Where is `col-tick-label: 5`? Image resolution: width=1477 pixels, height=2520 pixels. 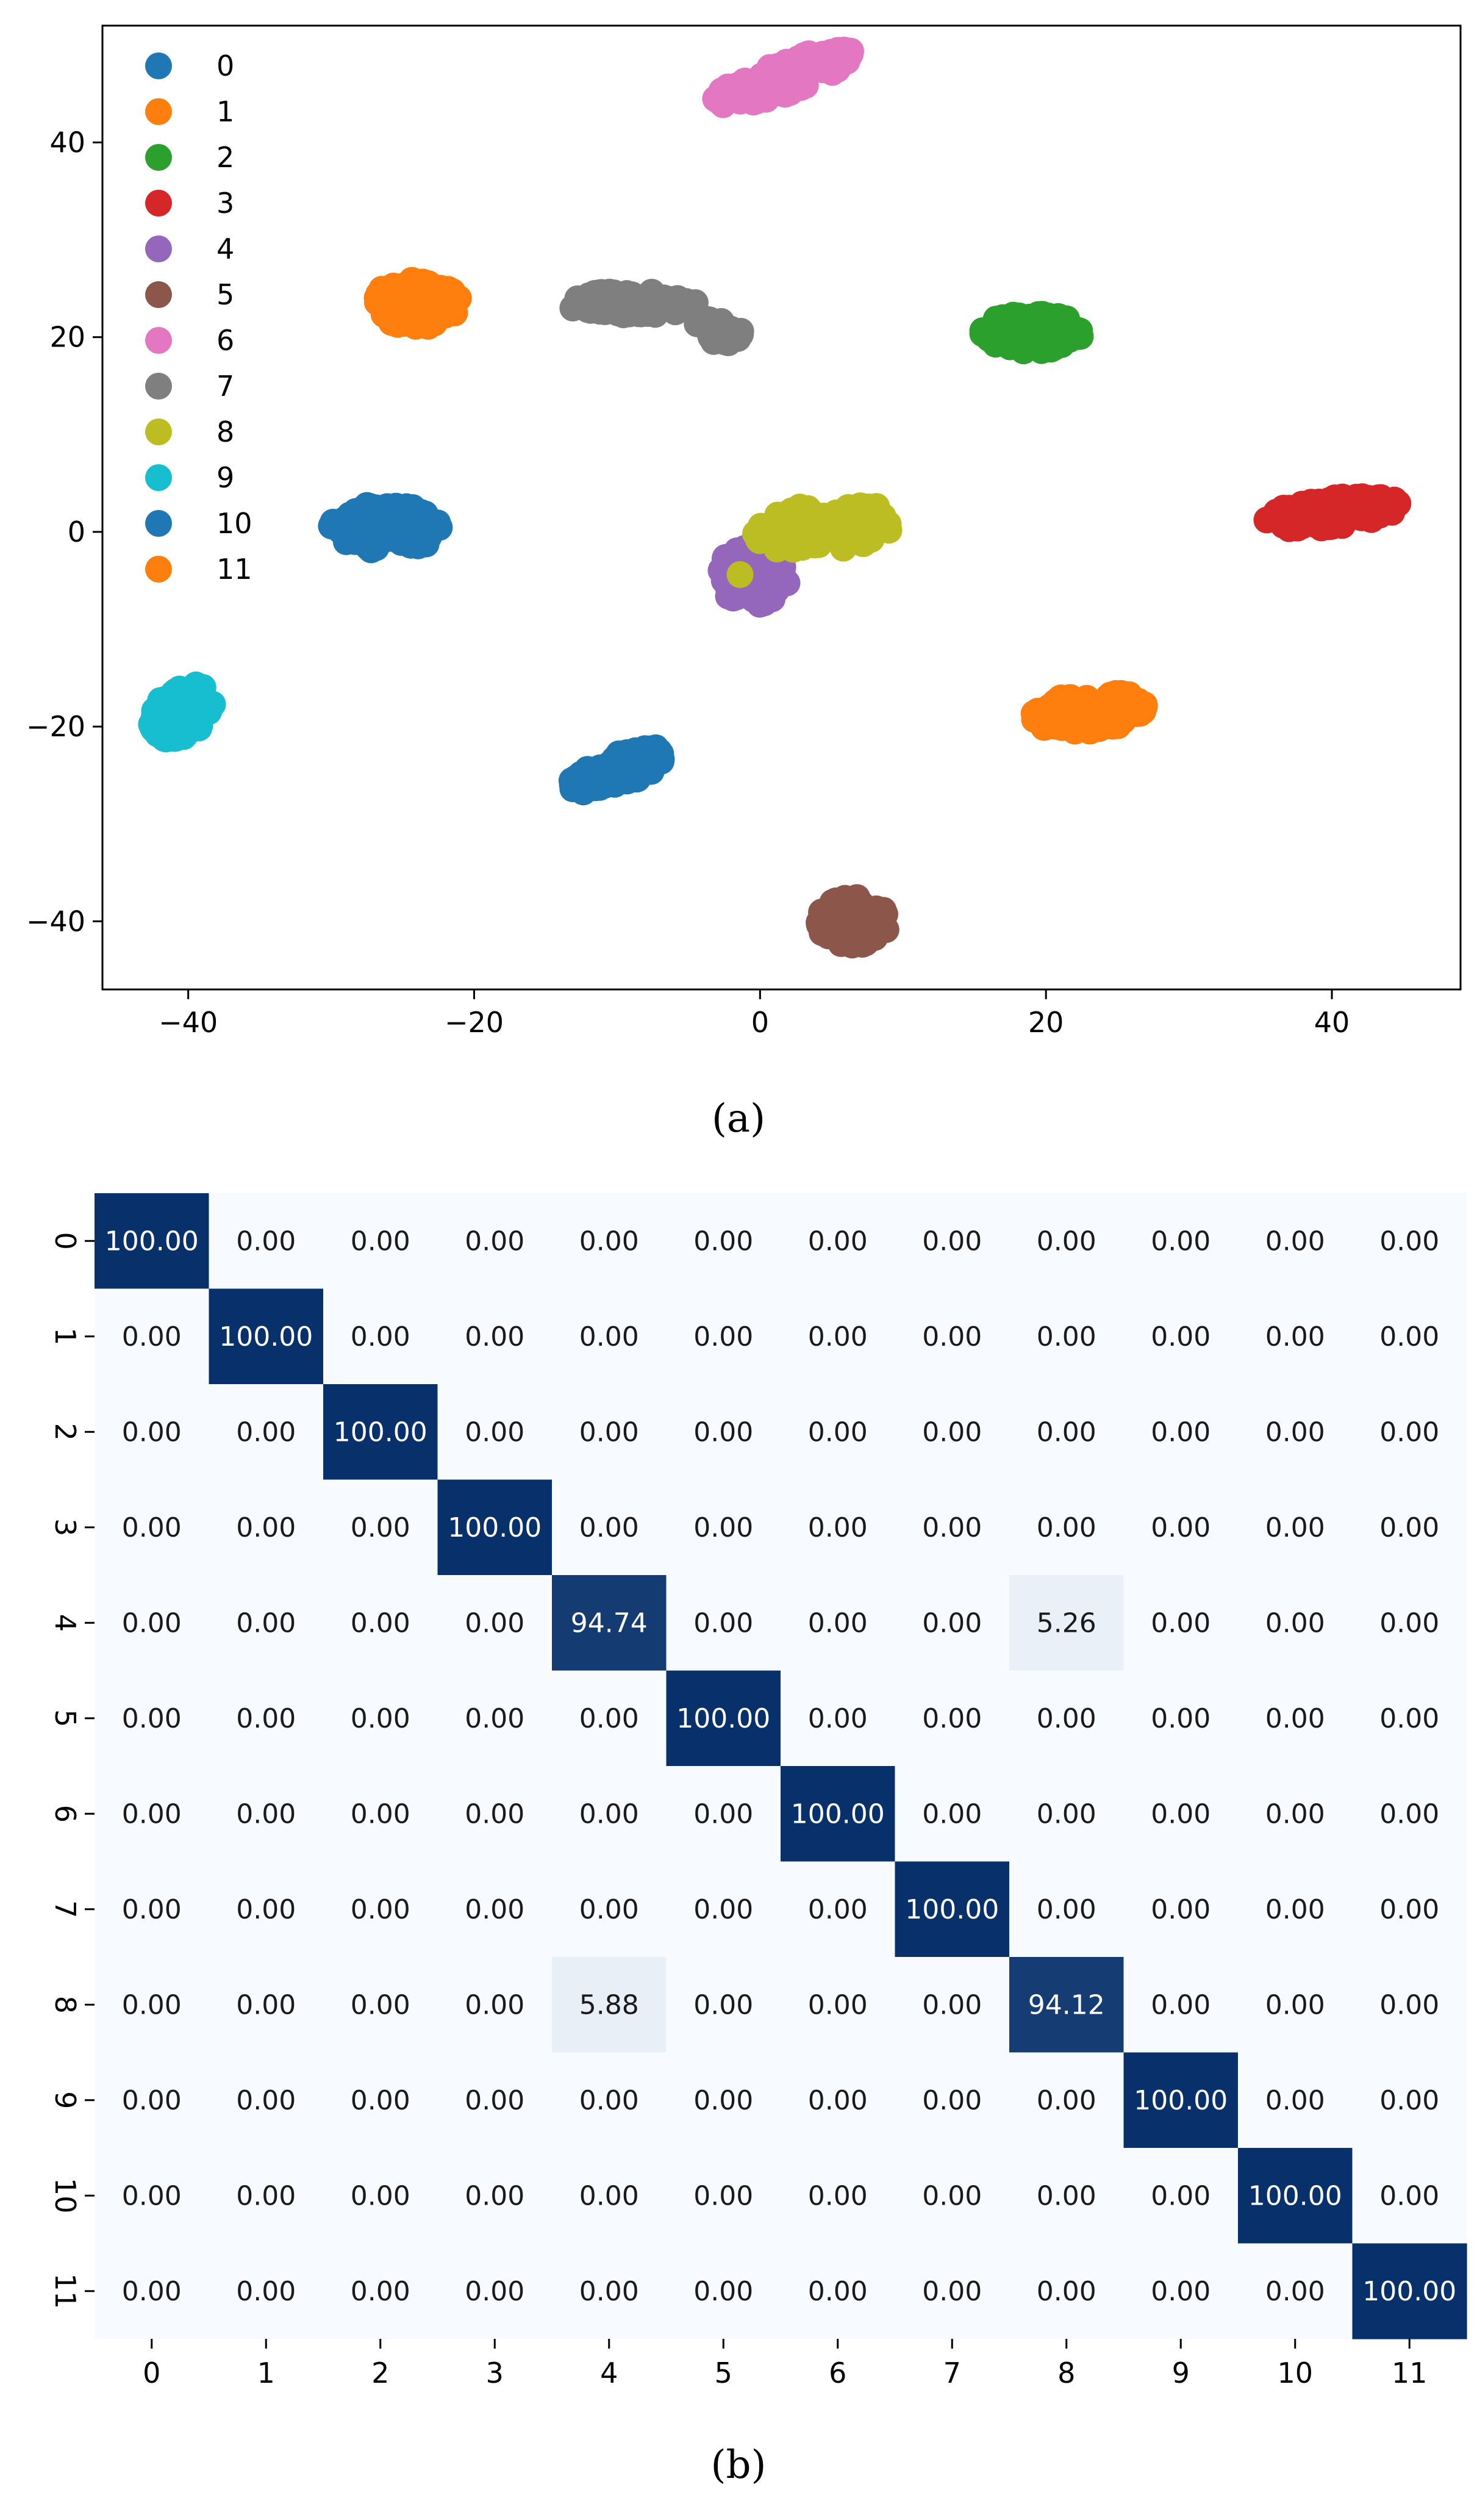 col-tick-label: 5 is located at coordinates (723, 2373).